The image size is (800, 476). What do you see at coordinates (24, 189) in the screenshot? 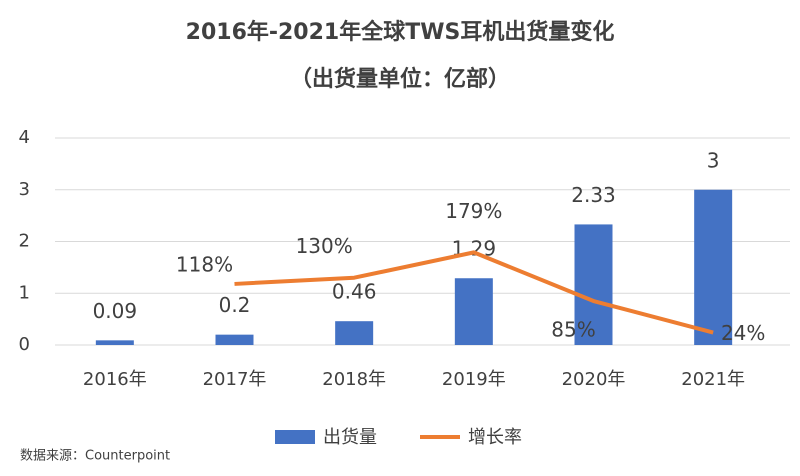
I see `y-tick-label: 3` at bounding box center [24, 189].